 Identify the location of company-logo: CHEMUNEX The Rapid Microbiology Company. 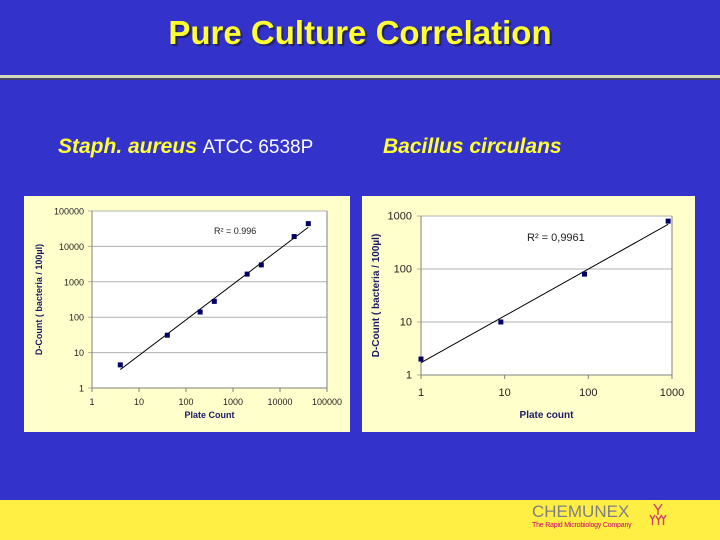
(582, 516).